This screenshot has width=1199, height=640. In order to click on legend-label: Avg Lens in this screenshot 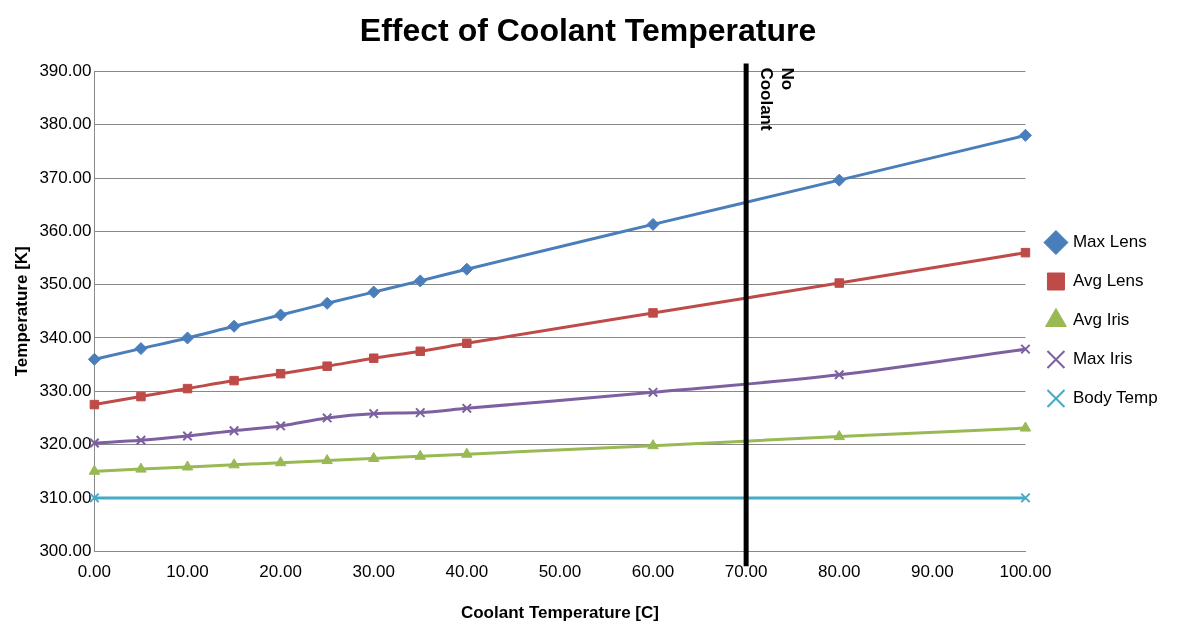, I will do `click(1108, 281)`.